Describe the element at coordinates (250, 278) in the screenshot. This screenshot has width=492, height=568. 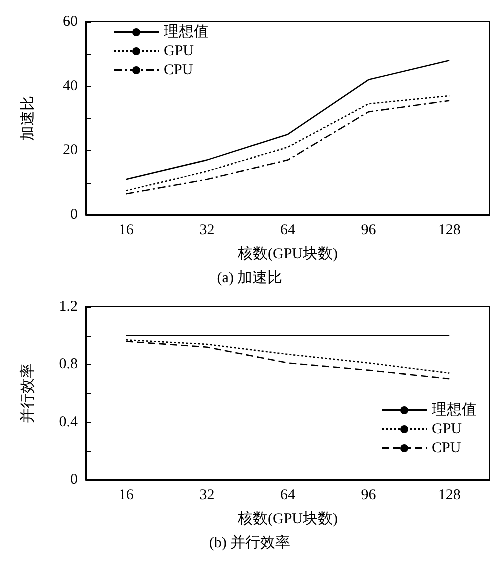
I see `text: (a) 加速比` at that location.